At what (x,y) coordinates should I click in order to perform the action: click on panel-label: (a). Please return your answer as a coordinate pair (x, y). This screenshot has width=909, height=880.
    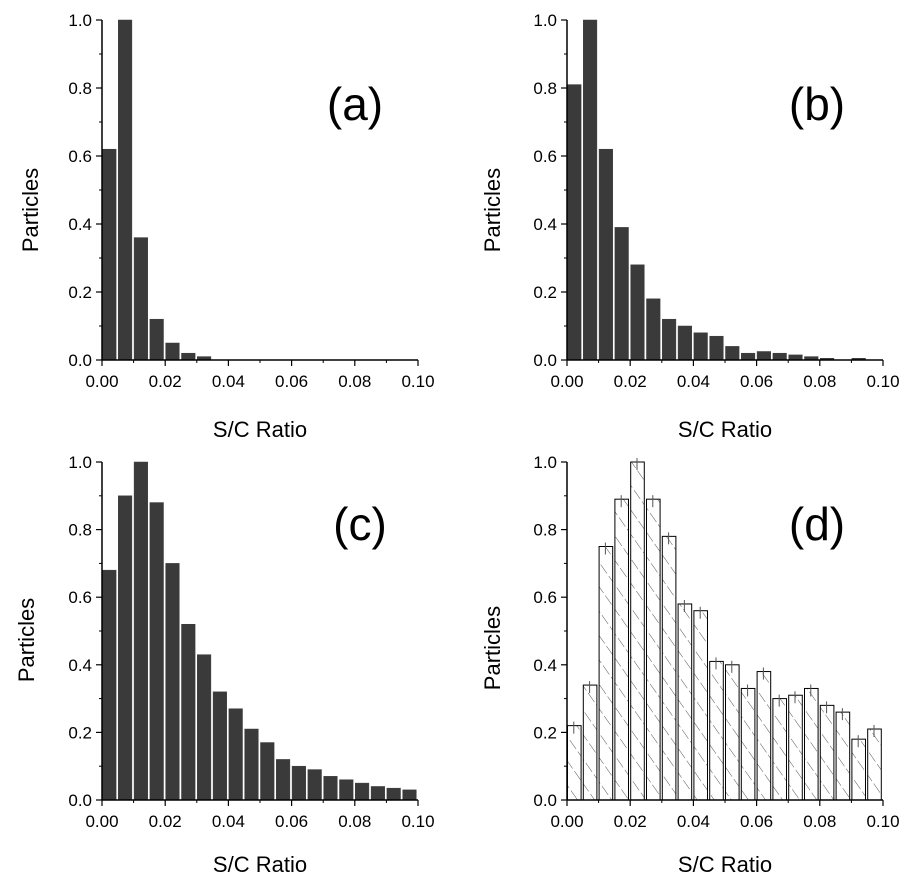
    Looking at the image, I should click on (355, 104).